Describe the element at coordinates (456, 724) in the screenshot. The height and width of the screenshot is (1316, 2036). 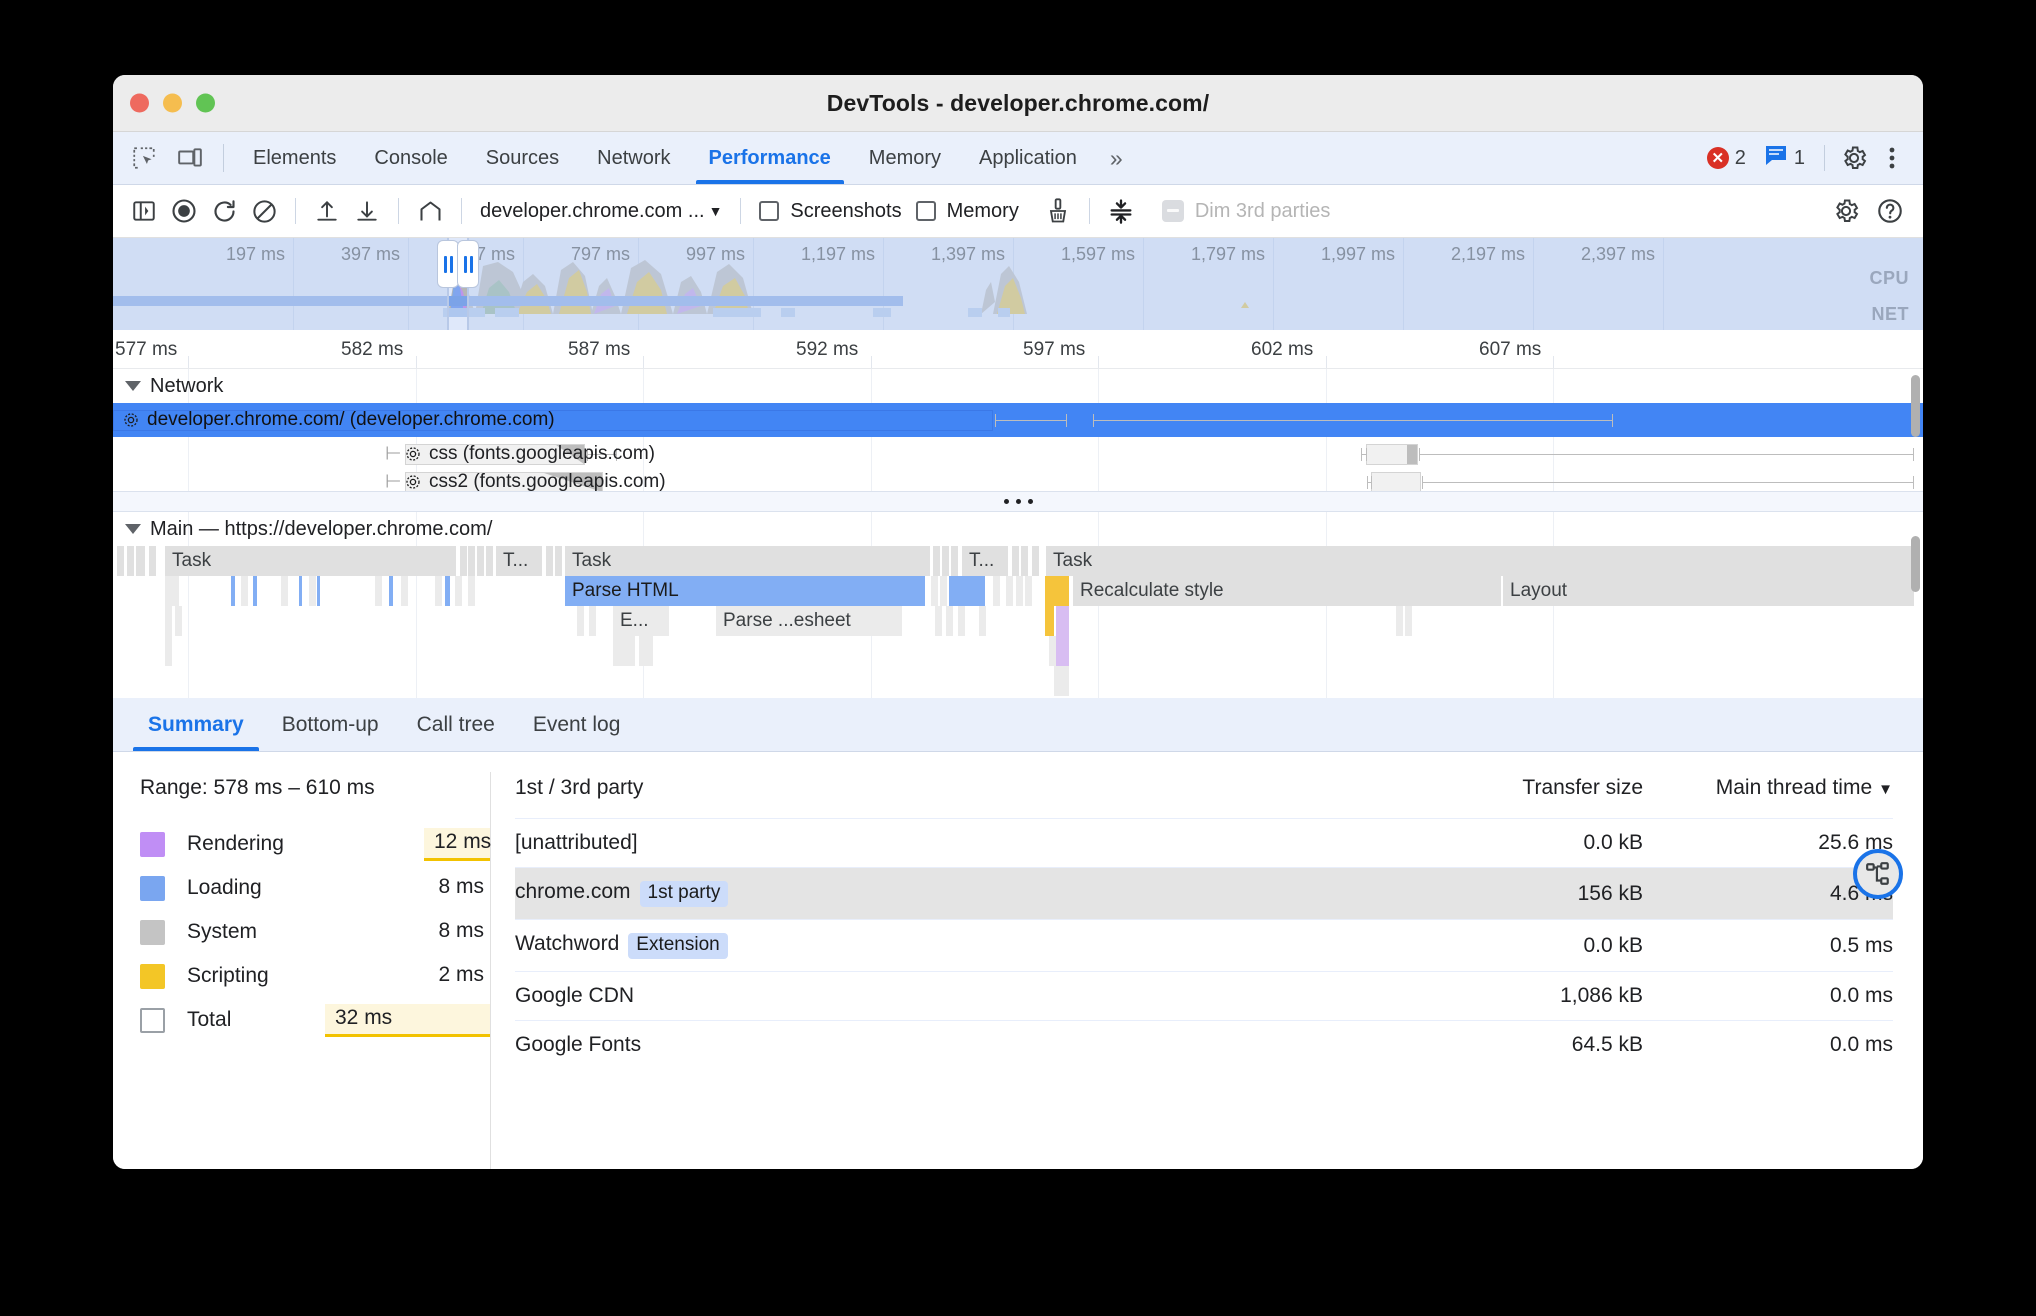
I see `tab-call-tree: Call tree` at that location.